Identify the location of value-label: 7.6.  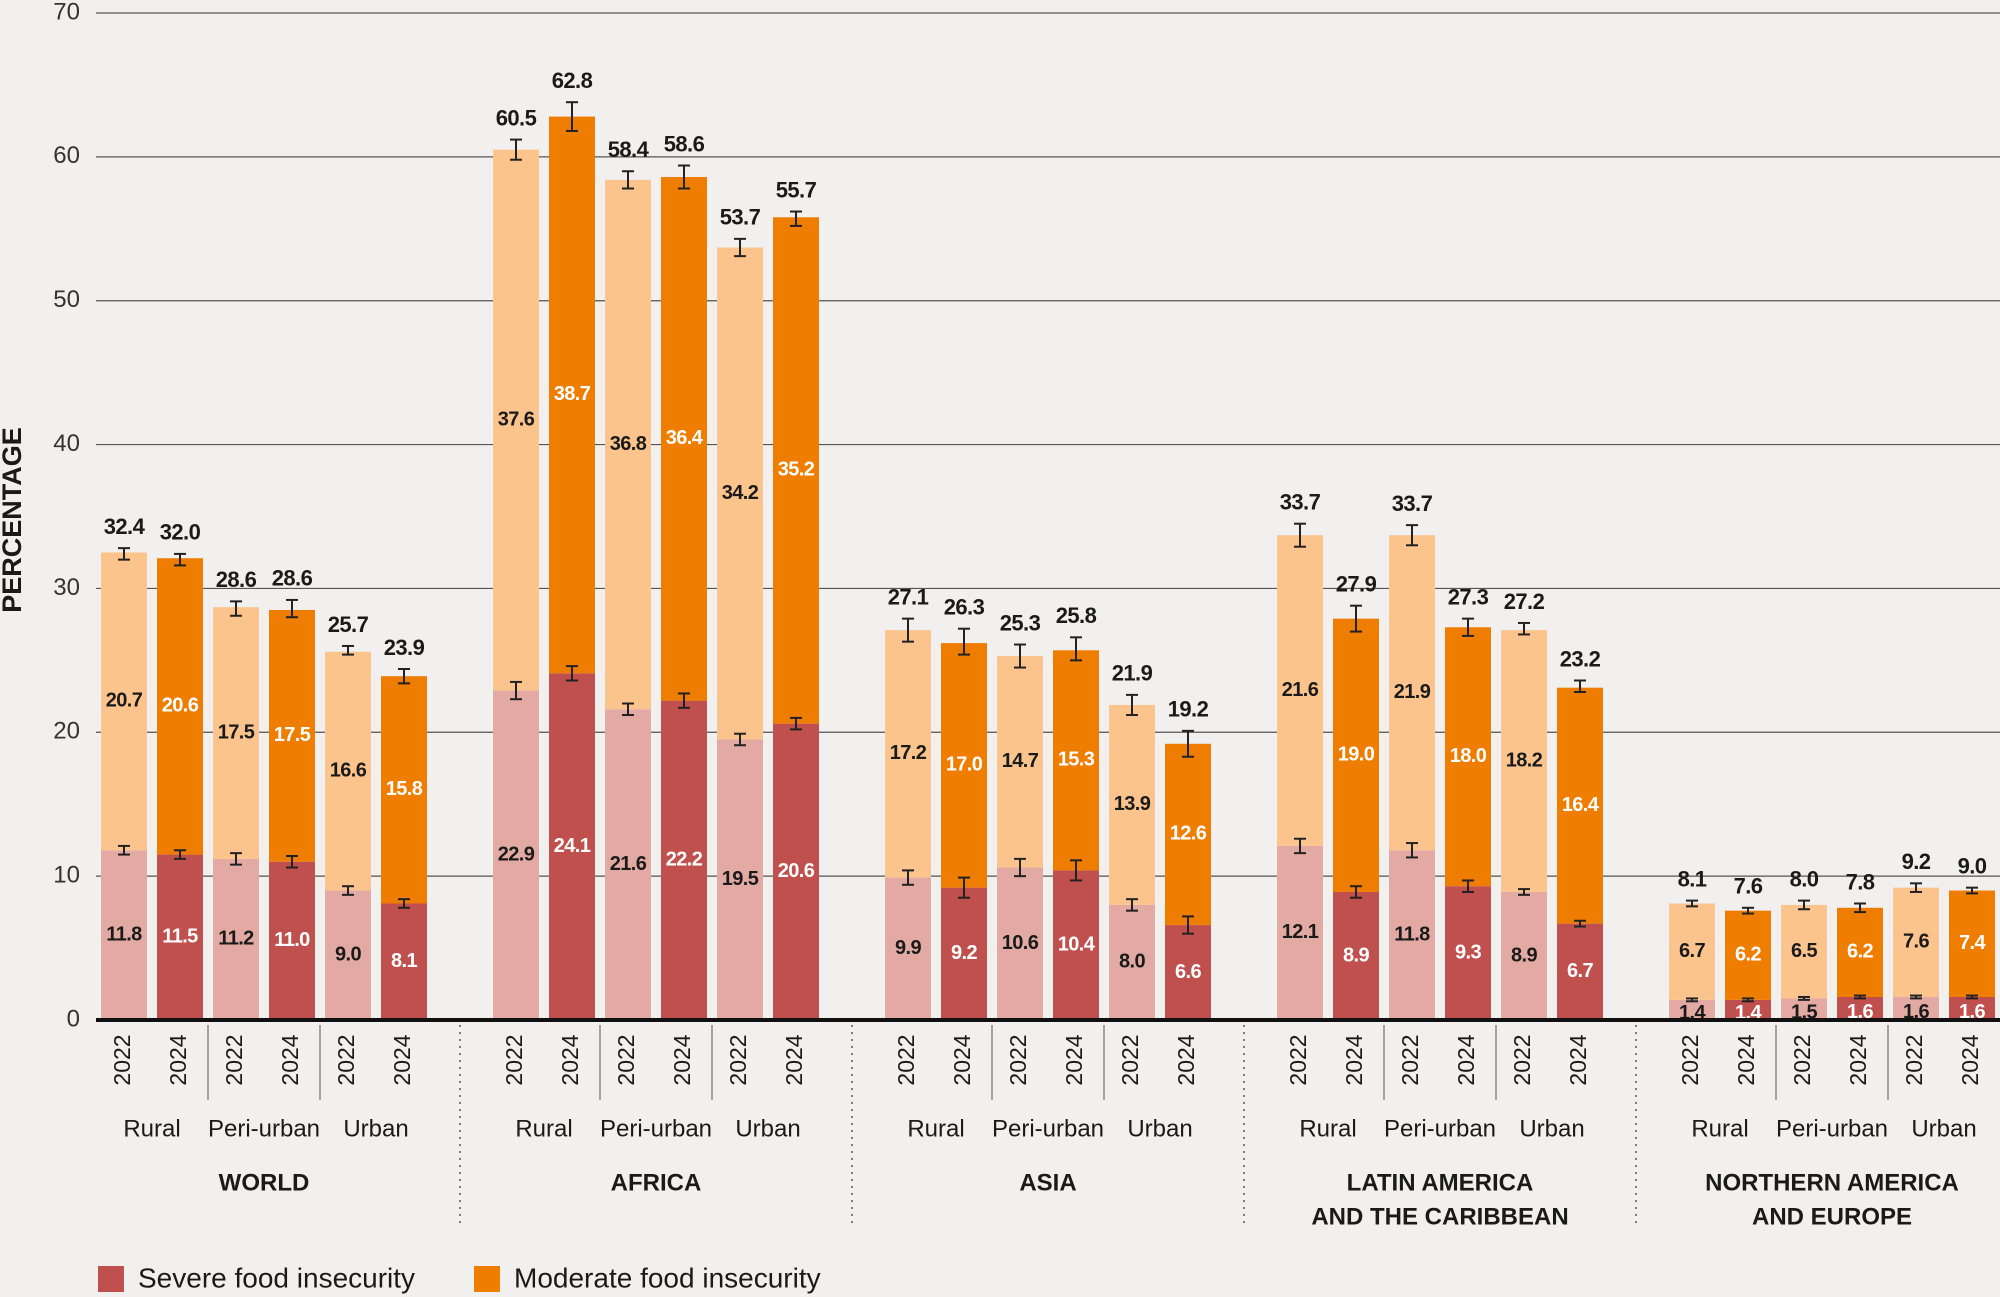
(1916, 942).